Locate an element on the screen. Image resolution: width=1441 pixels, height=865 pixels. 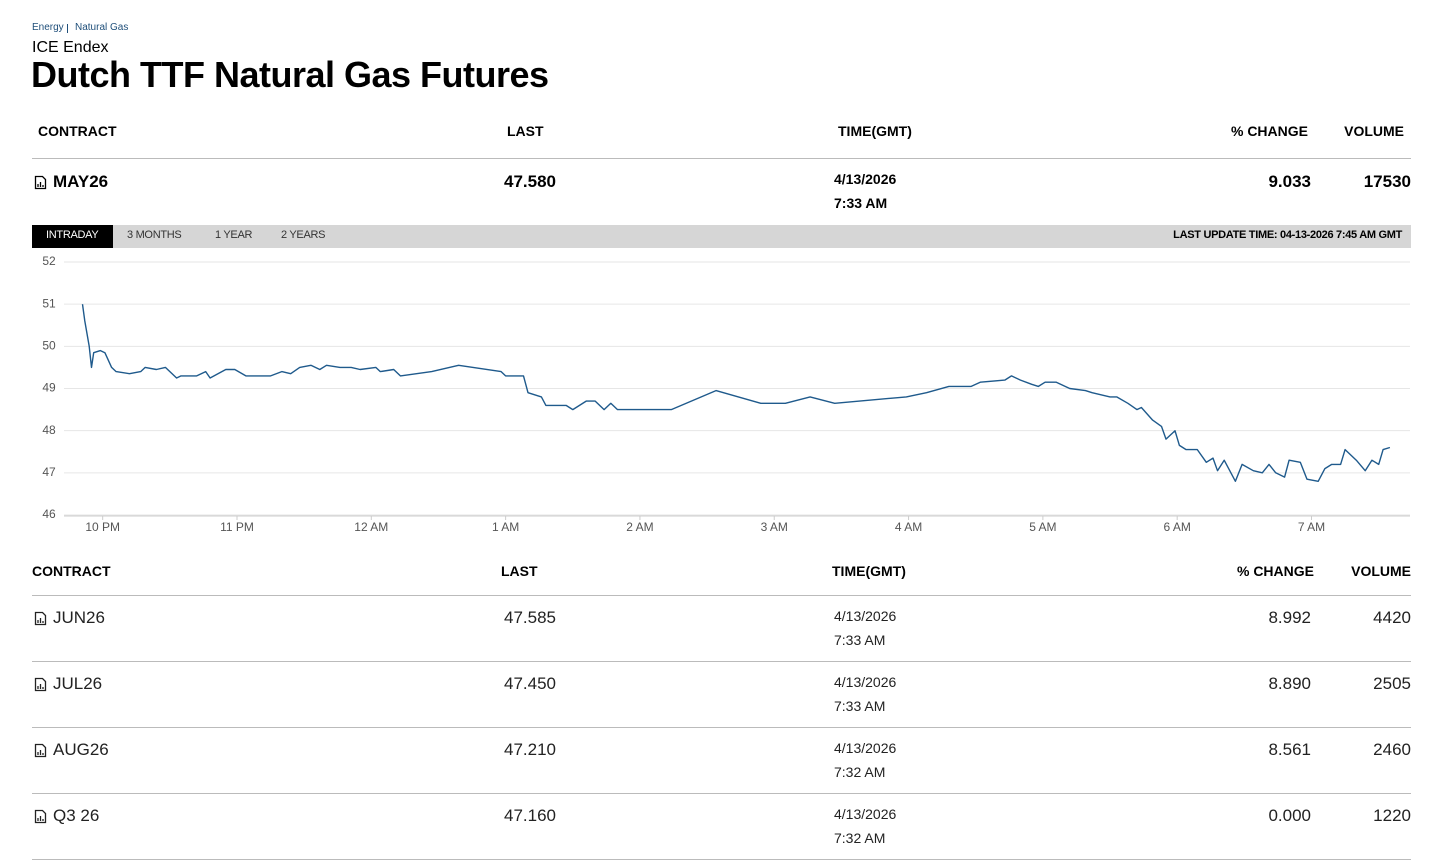
y-tick-label: 50 is located at coordinates (49, 346).